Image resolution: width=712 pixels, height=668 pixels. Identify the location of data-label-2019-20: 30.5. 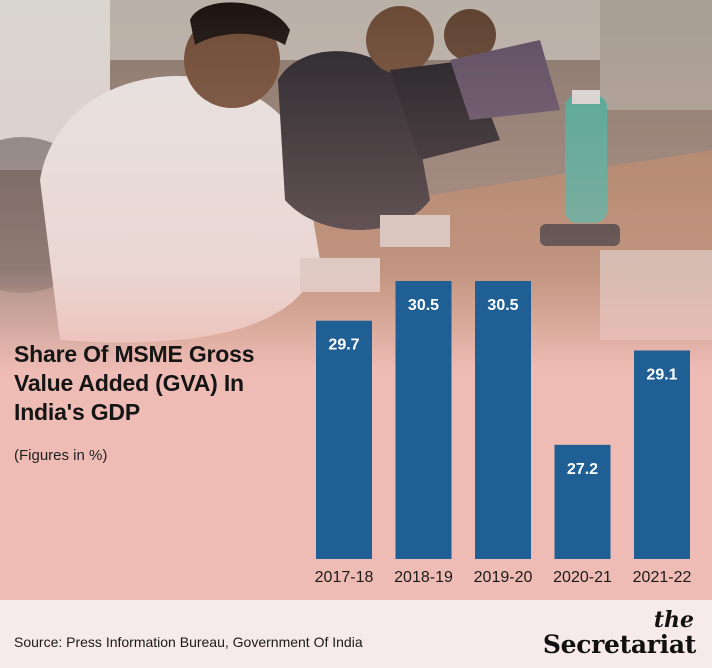
(502, 305).